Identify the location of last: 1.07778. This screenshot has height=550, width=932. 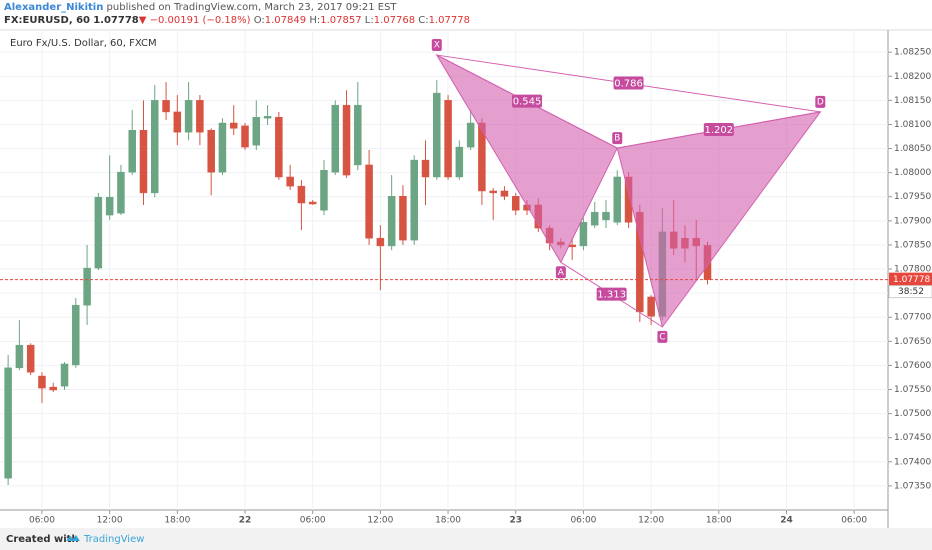
(116, 20).